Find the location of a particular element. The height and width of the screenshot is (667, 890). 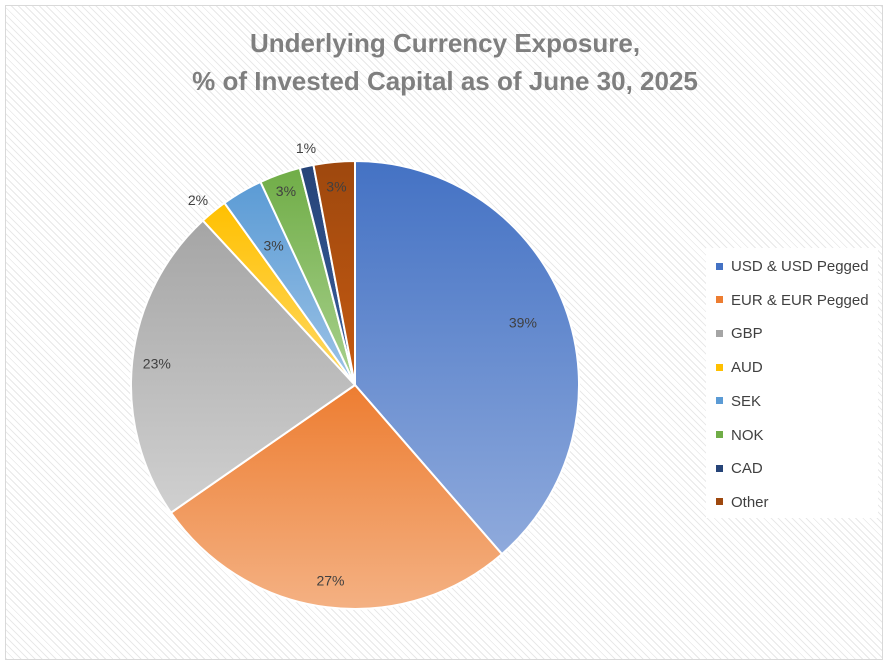

legend-item-sek: SEK is located at coordinates (738, 402).